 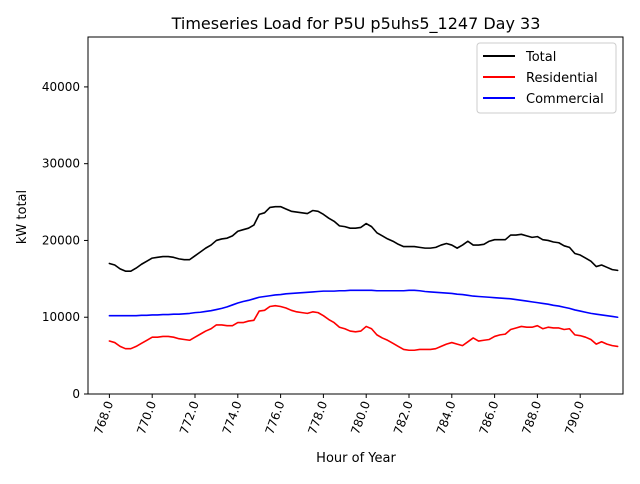 I want to click on x-tick-label: 774.0, so click(x=232, y=417).